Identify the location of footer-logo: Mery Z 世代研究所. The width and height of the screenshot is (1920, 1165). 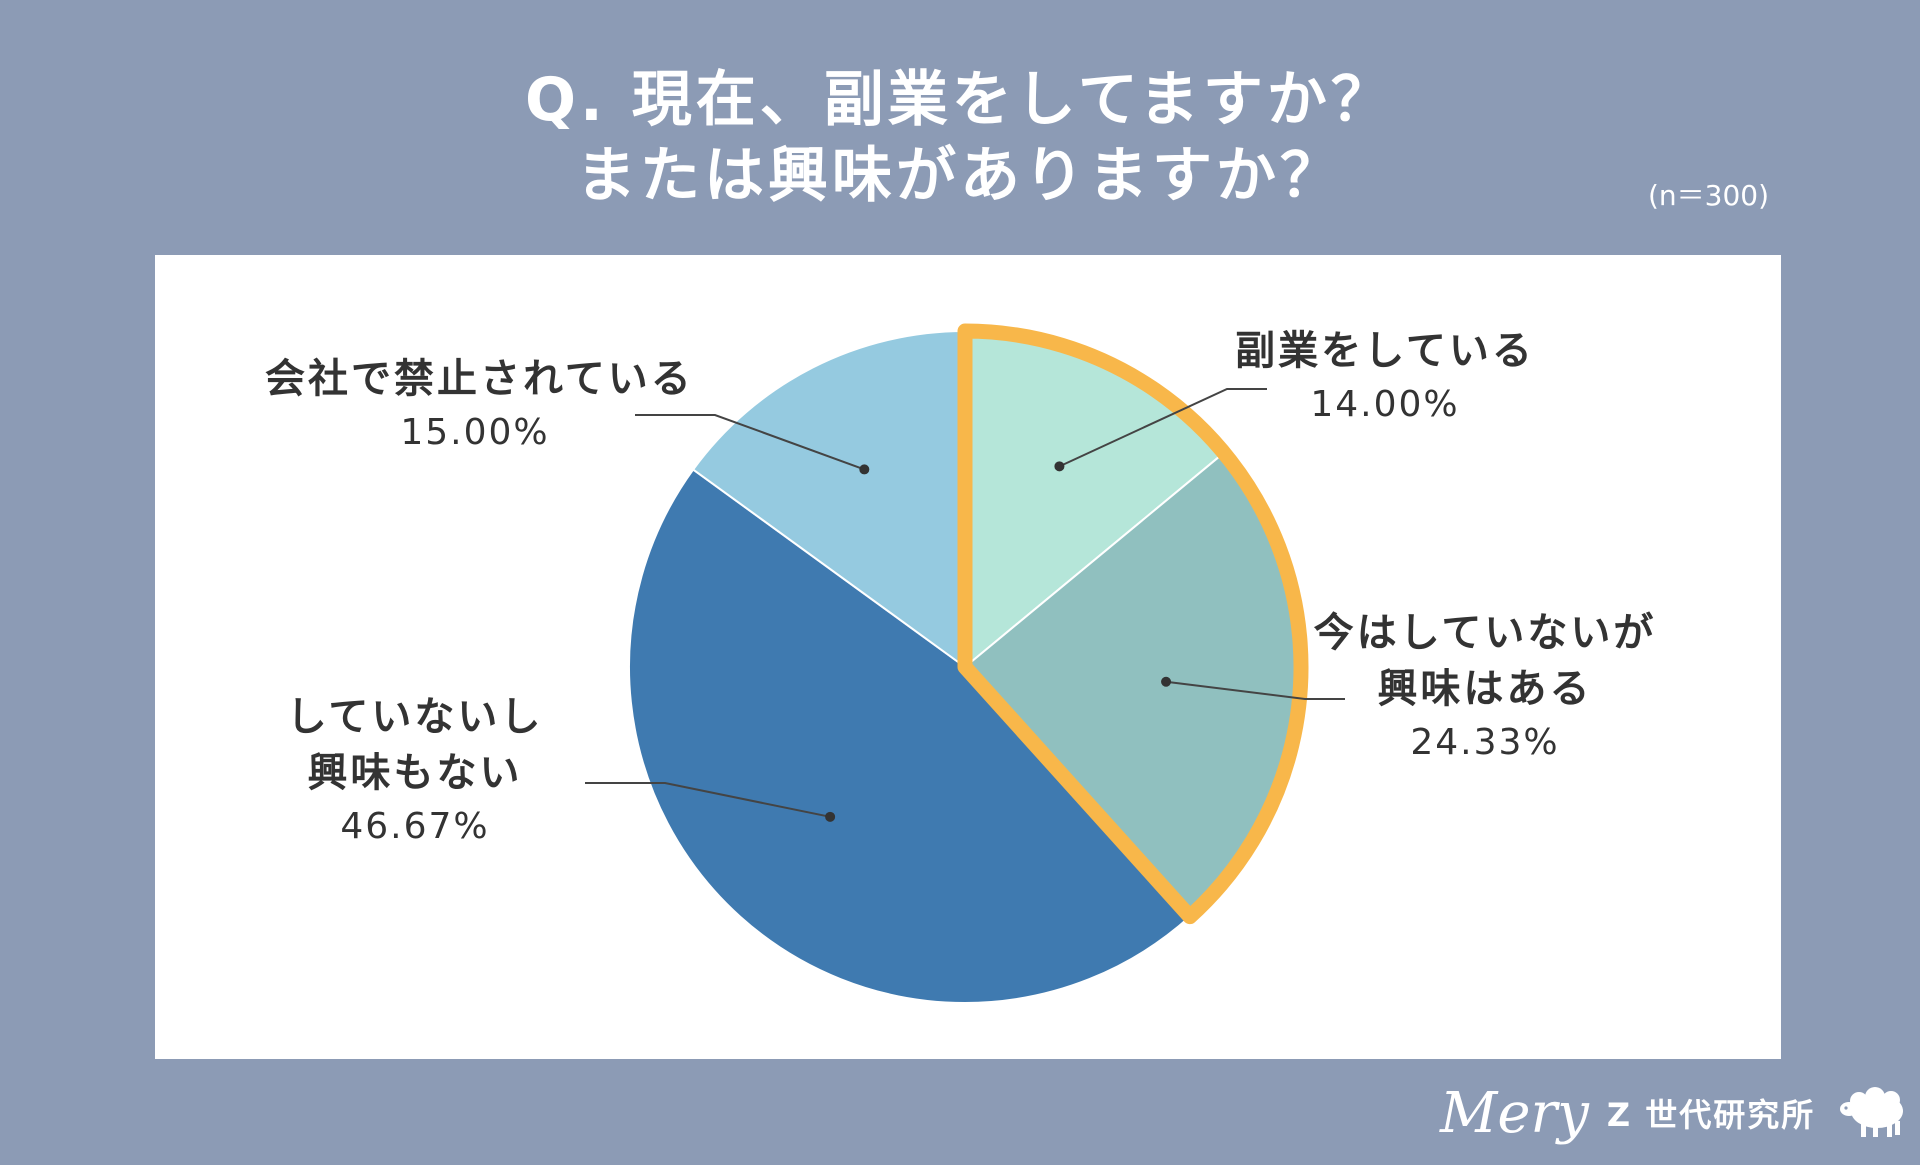
(1675, 1113).